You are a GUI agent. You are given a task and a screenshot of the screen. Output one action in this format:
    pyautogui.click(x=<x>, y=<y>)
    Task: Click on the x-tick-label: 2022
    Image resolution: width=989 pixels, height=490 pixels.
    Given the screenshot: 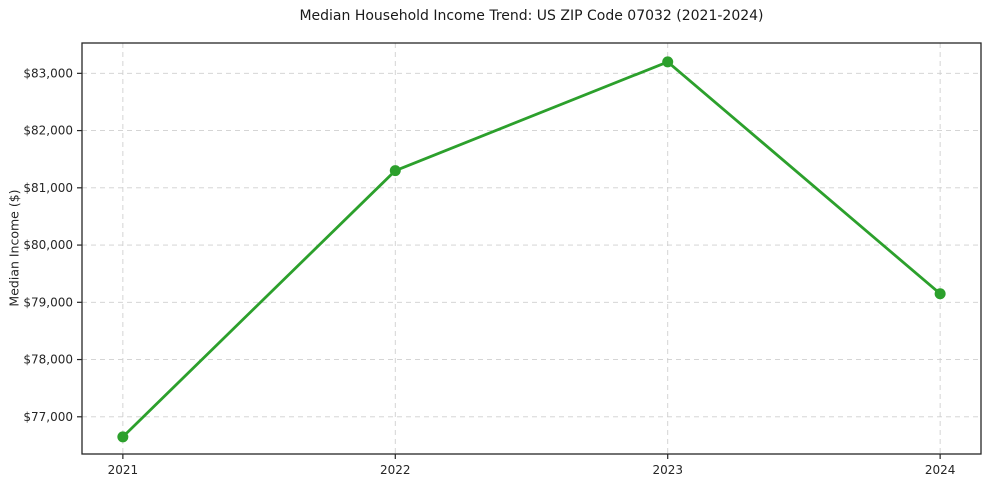 What is the action you would take?
    pyautogui.click(x=395, y=470)
    